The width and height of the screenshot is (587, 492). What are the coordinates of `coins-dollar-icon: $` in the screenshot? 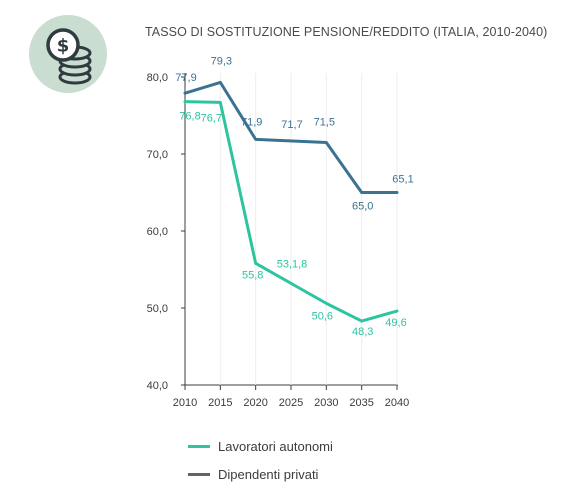 It's located at (68, 54).